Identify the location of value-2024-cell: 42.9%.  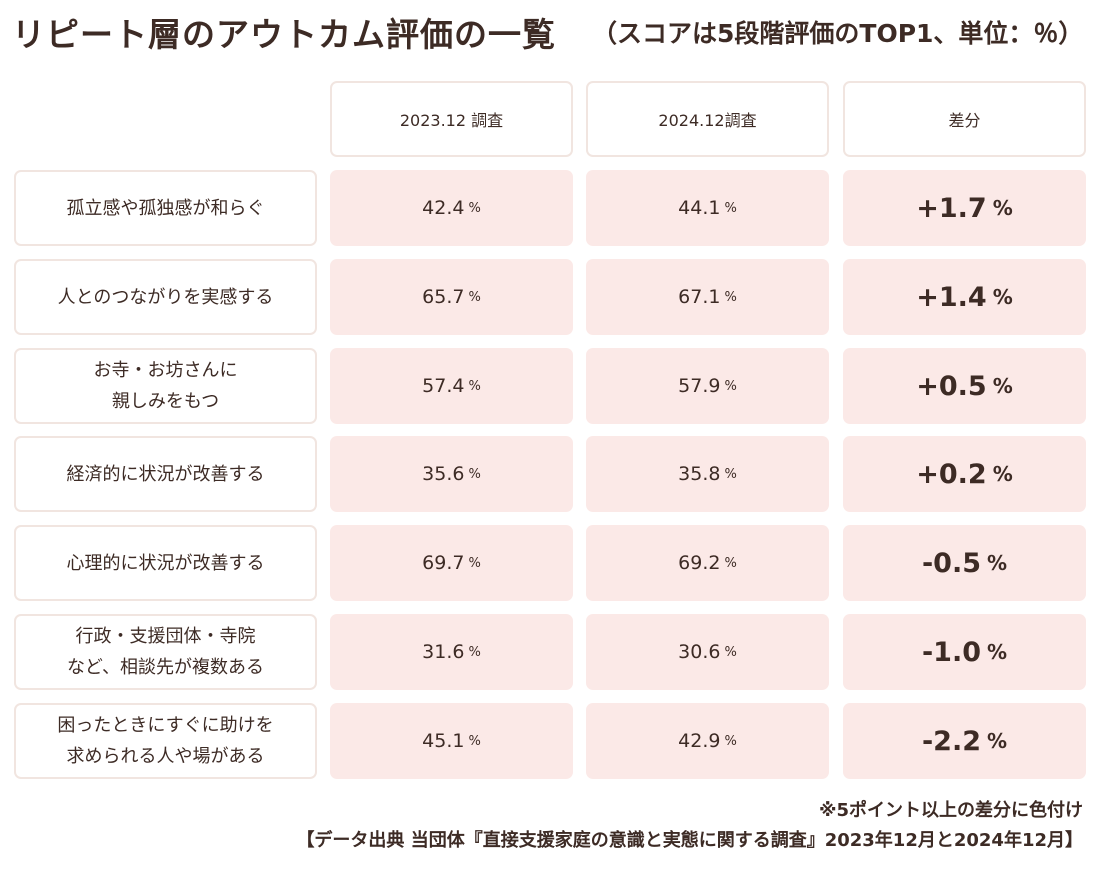
(707, 741).